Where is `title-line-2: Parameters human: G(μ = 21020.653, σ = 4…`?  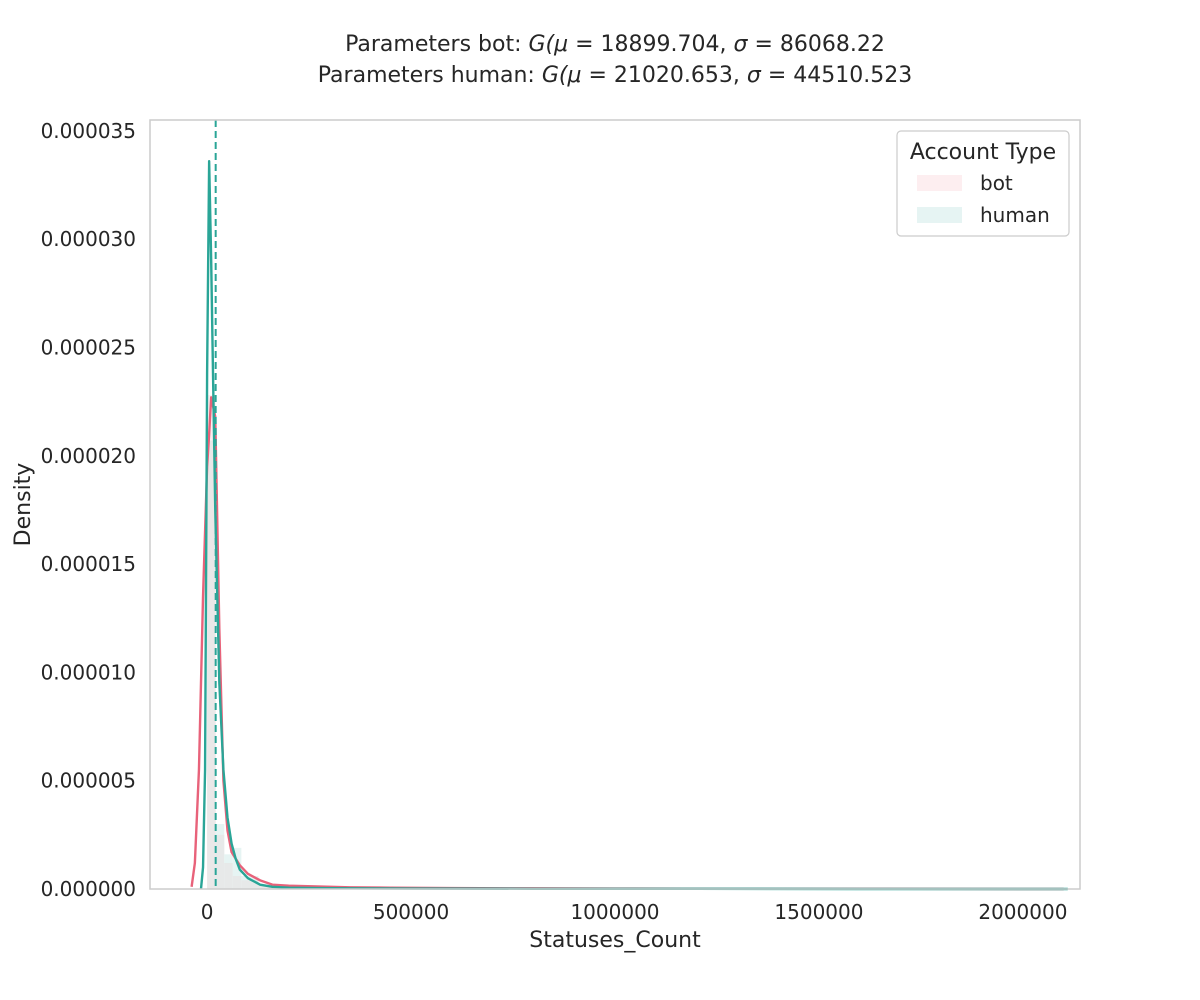
title-line-2: Parameters human: G(μ = 21020.653, σ = 4… is located at coordinates (615, 75).